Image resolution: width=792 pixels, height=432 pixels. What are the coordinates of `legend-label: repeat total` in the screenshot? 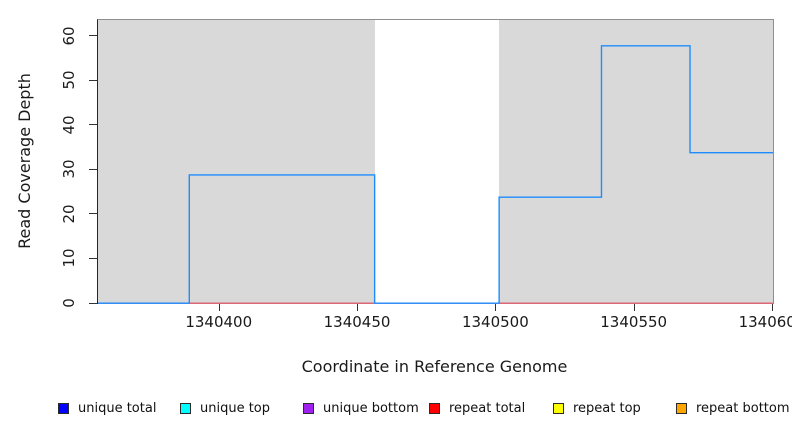 It's located at (487, 408).